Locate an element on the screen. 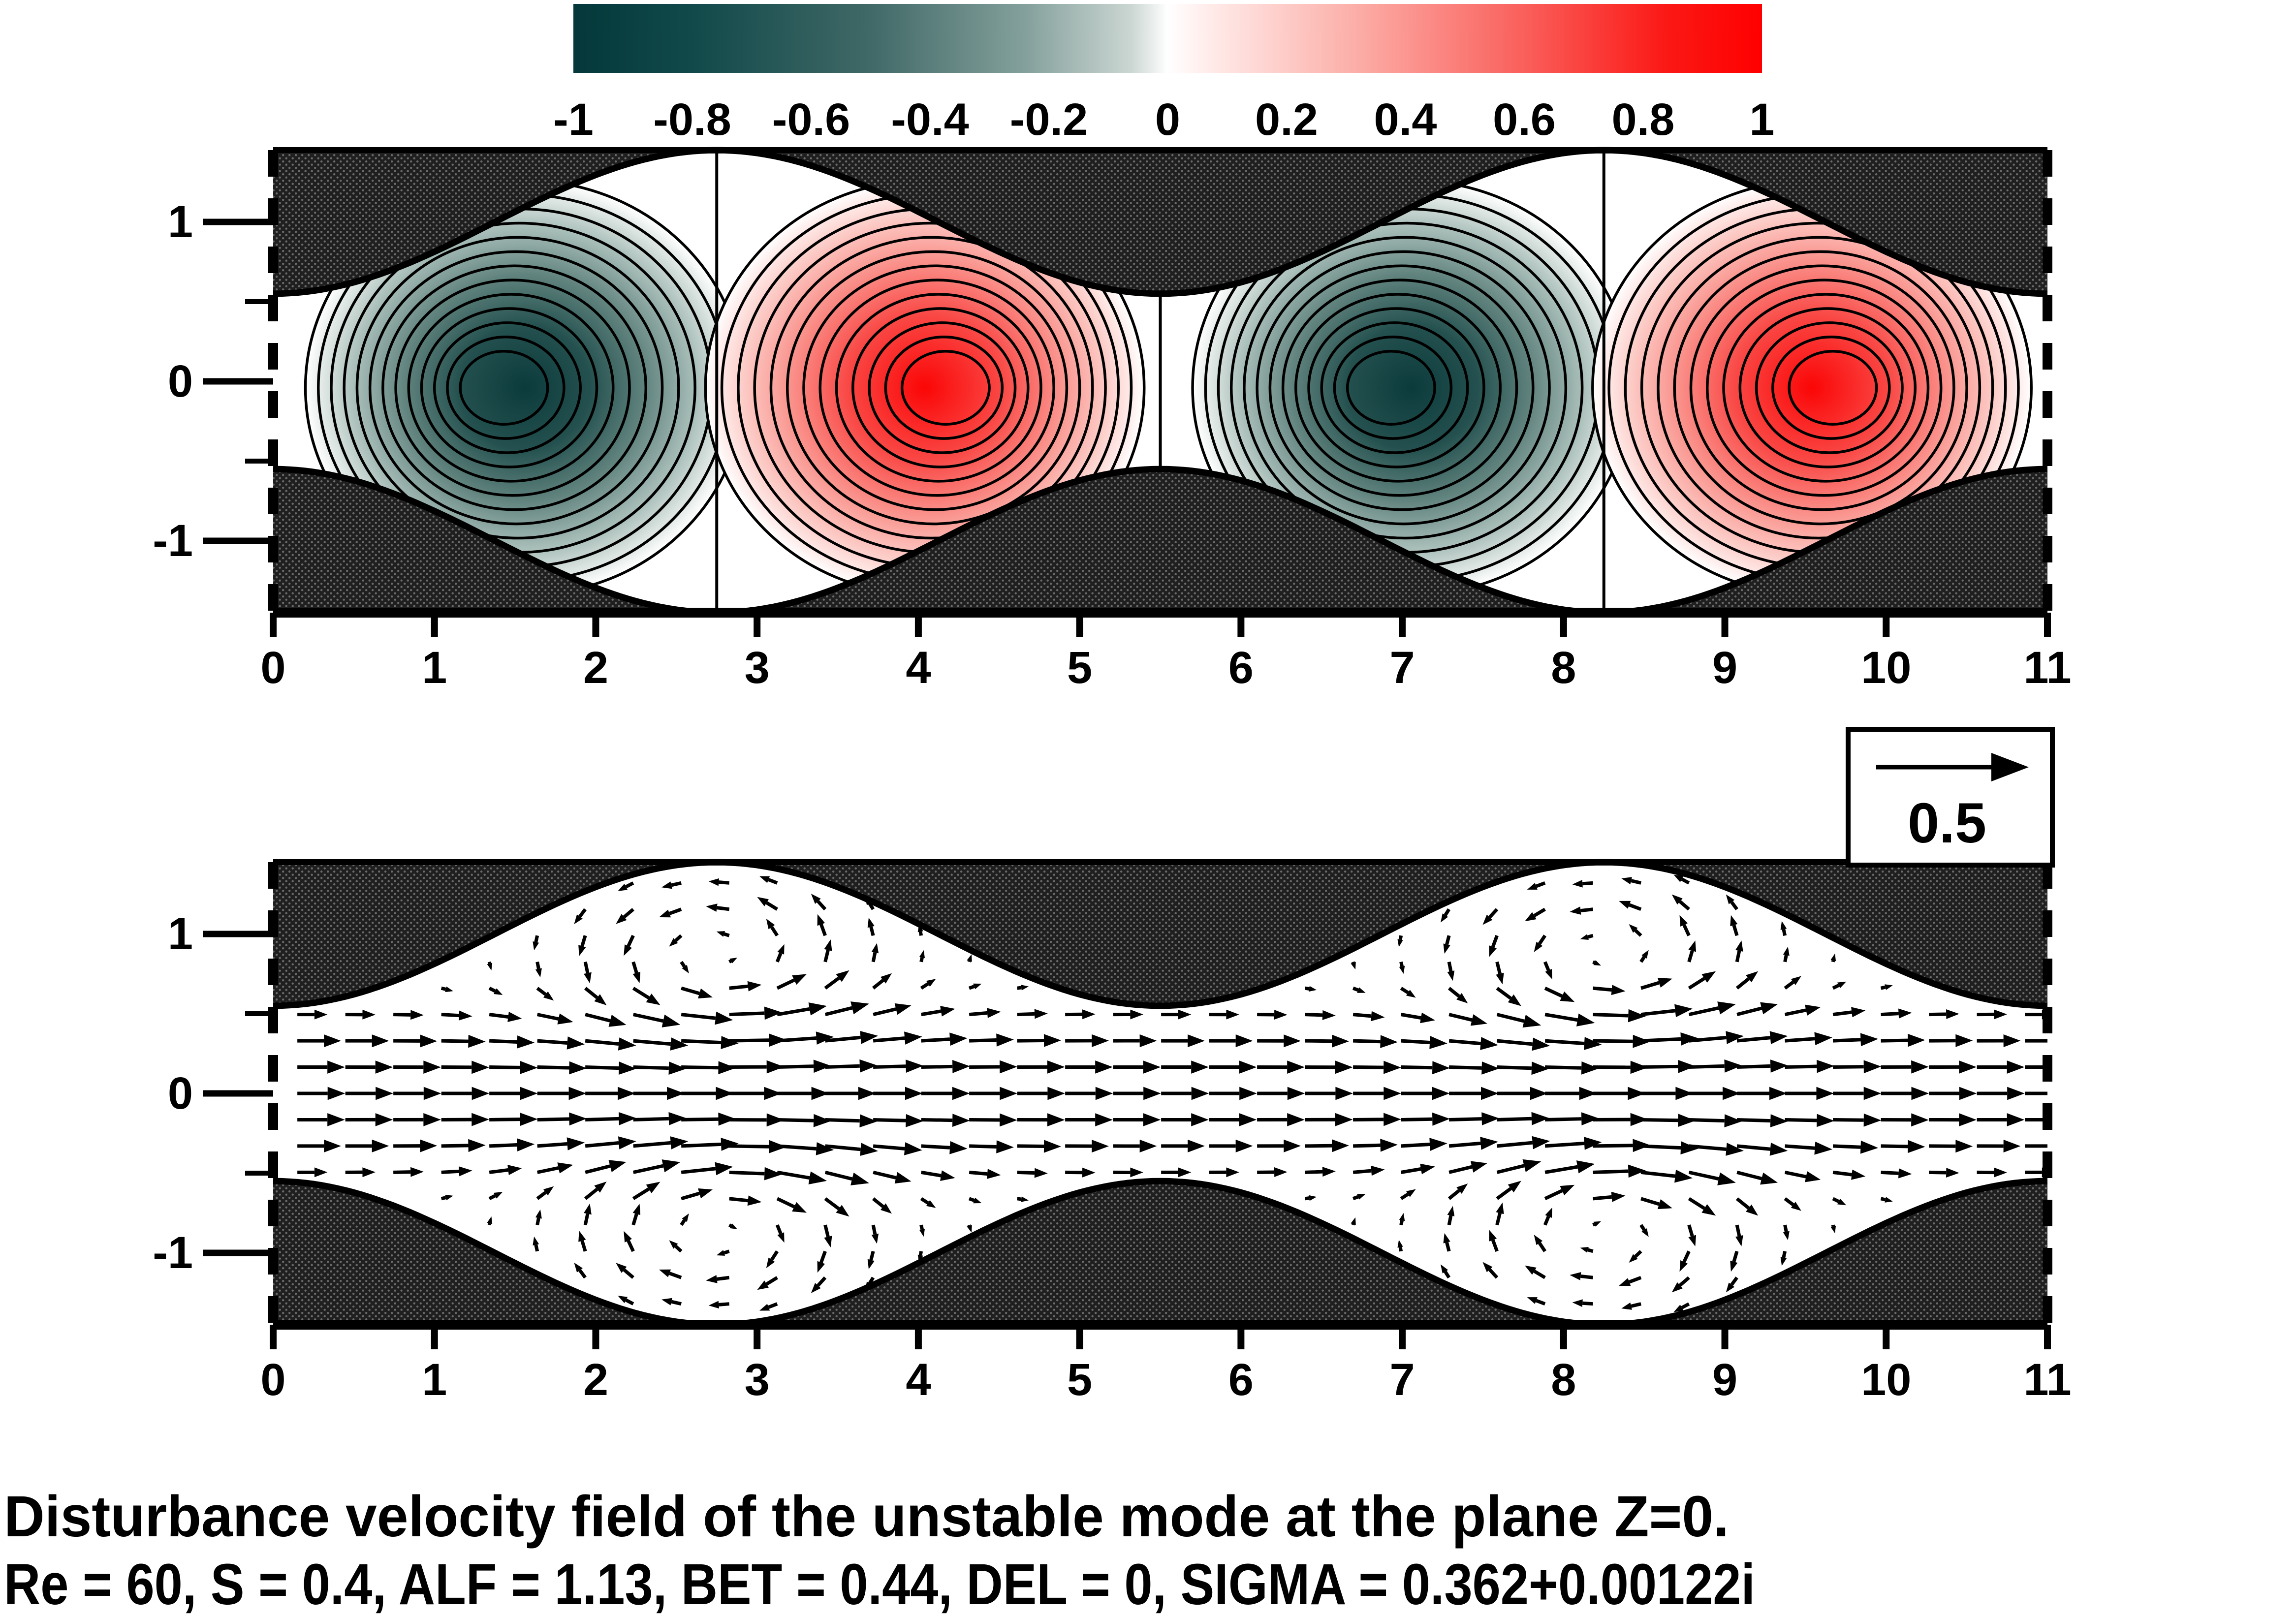 This screenshot has height=1617, width=2296. x-tick-label: 1 is located at coordinates (434, 1380).